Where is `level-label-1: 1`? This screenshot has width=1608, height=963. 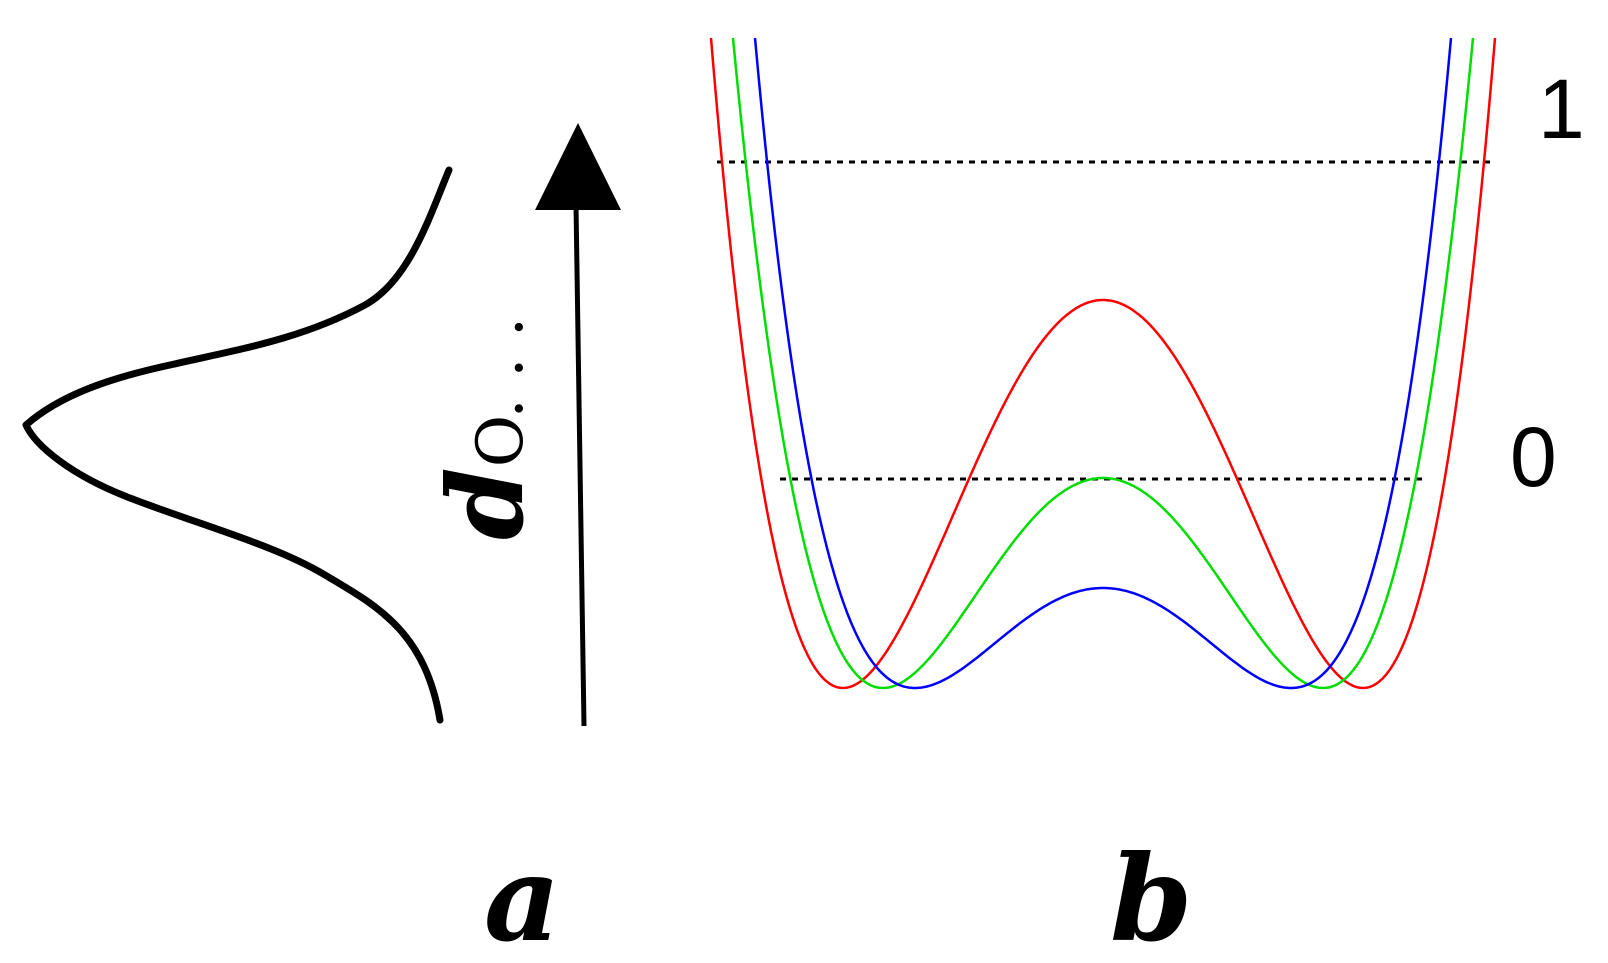 level-label-1: 1 is located at coordinates (1561, 109).